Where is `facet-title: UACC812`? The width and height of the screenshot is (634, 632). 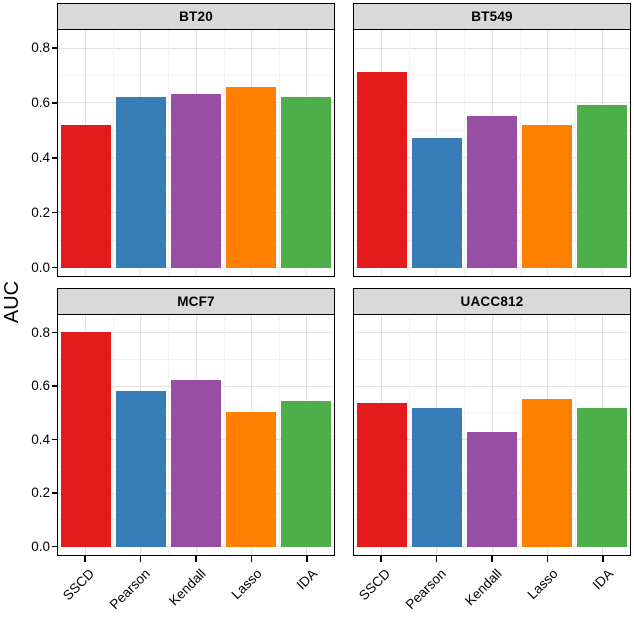
facet-title: UACC812 is located at coordinates (492, 301).